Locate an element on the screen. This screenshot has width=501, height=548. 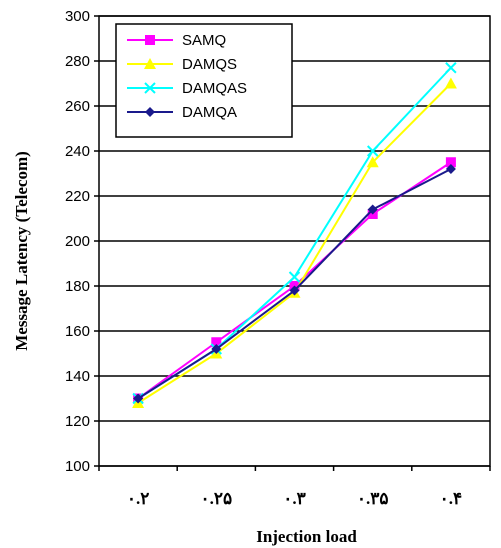
legend-item-damqs: DAMQS is located at coordinates (182, 64).